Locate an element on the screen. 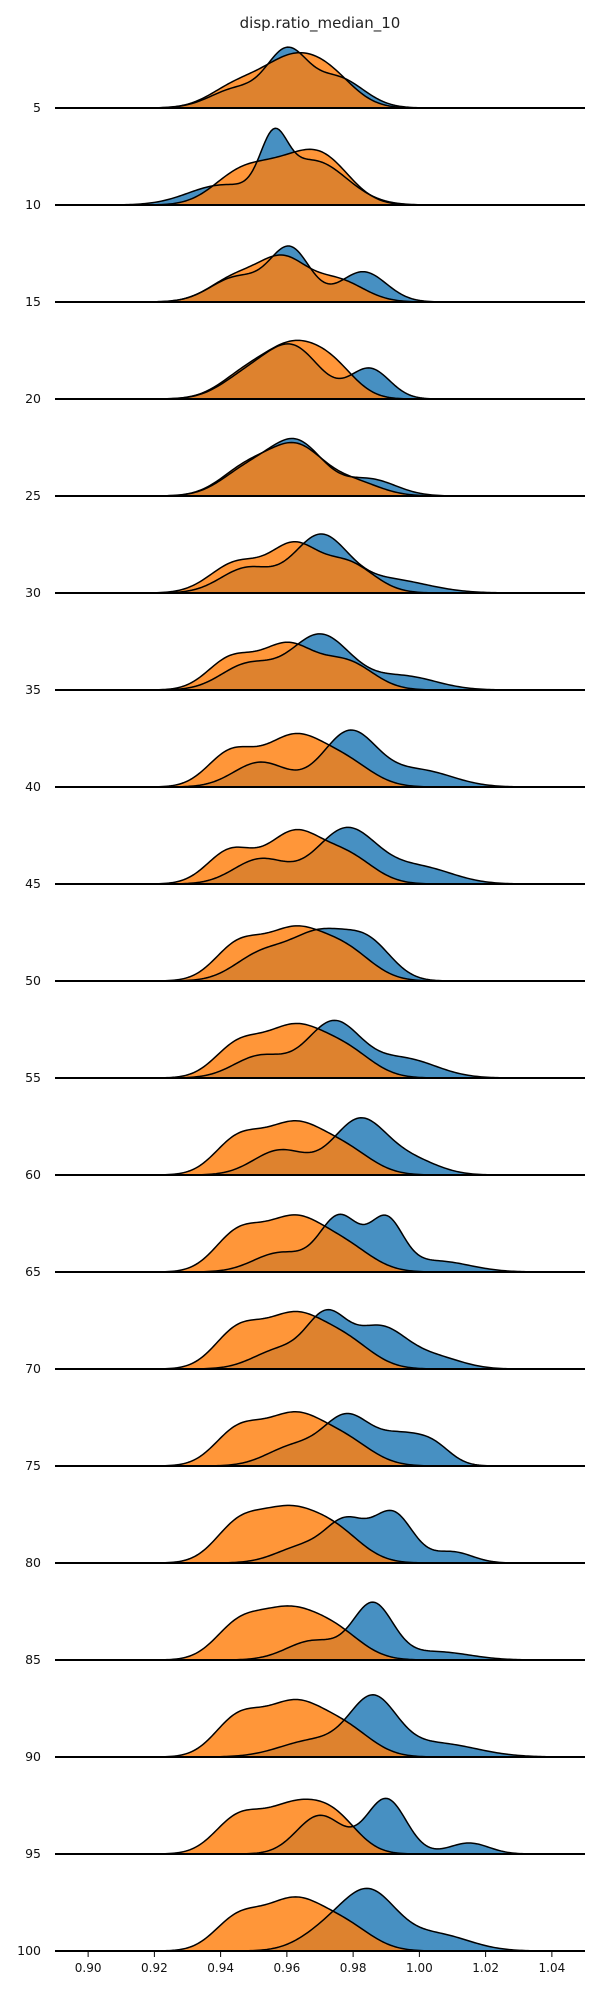 The image size is (600, 2000). ridge-40-orange-area is located at coordinates (320, 760).